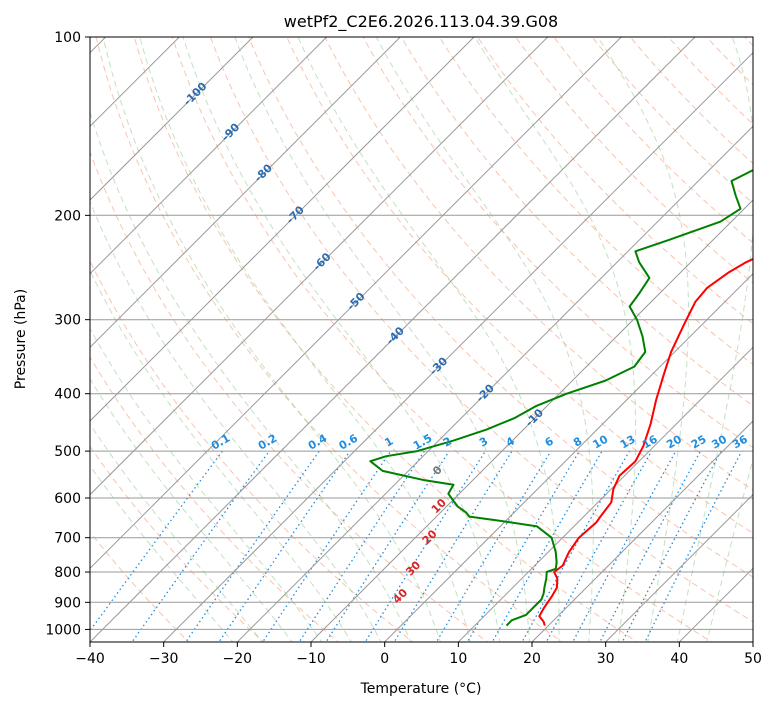 This screenshot has height=708, width=775. Describe the element at coordinates (532, 659) in the screenshot. I see `x-tick-label: 20` at that location.